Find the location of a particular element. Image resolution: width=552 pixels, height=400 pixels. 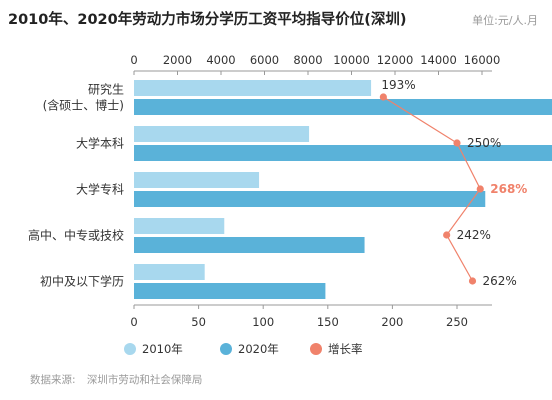

top-tick-label: 16000 is located at coordinates (482, 60).